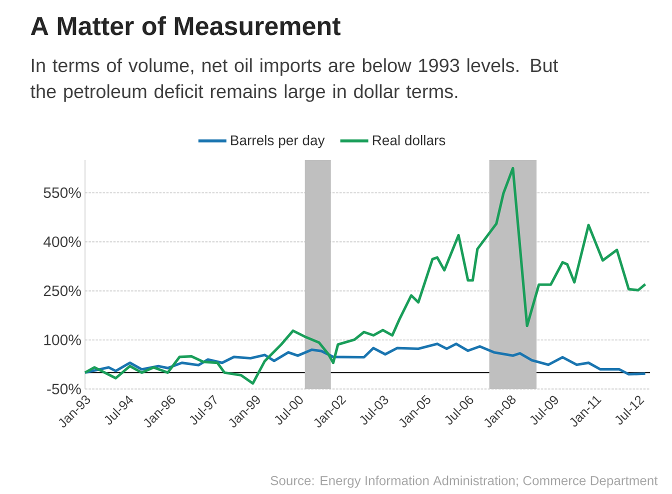  What do you see at coordinates (62, 340) in the screenshot?
I see `y-tick-label: 100%` at bounding box center [62, 340].